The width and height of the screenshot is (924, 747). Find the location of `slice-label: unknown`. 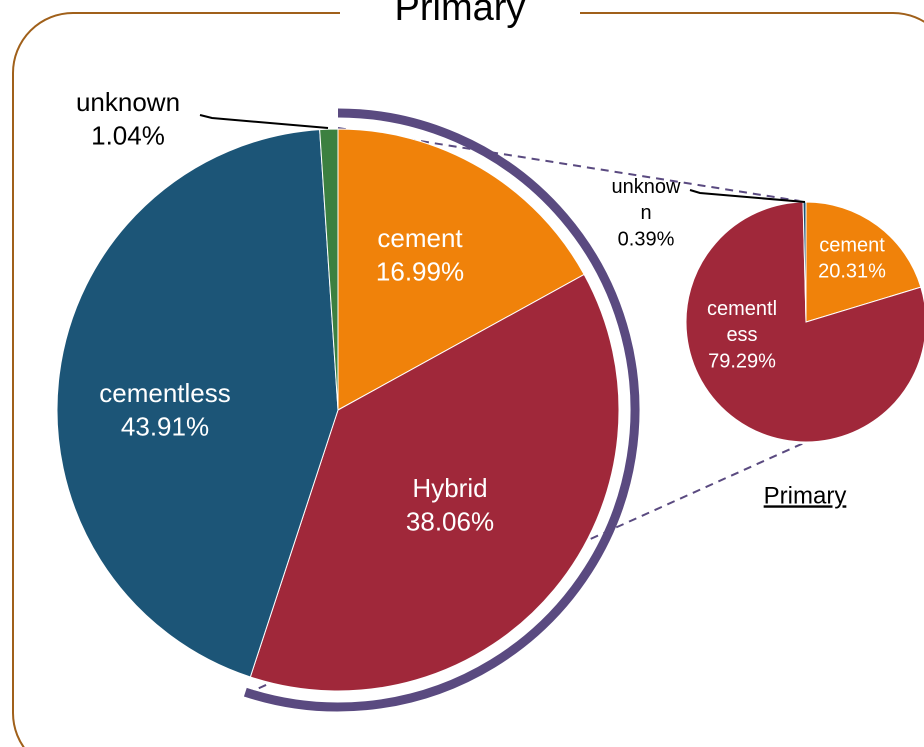

slice-label: unknown is located at coordinates (128, 102).